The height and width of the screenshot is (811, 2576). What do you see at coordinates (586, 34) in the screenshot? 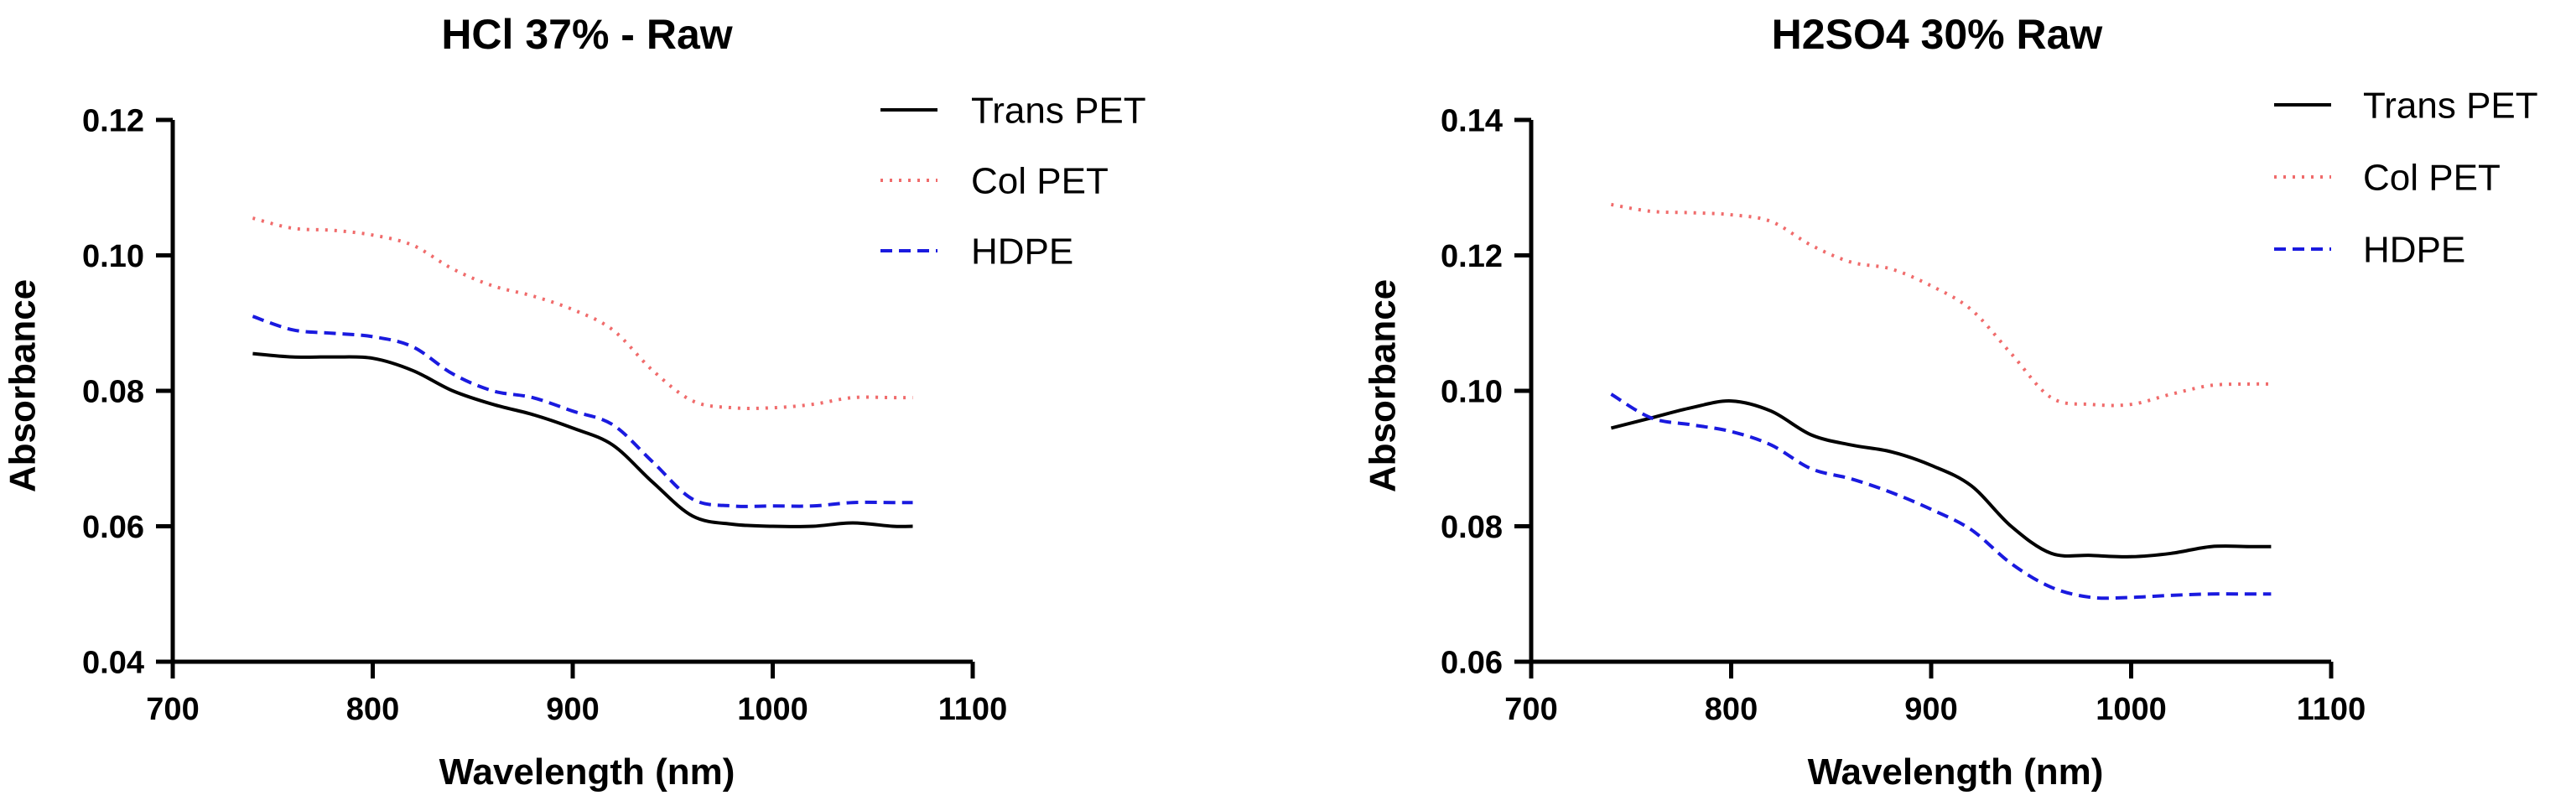
I see `chart-title: HCl 37% - Raw` at bounding box center [586, 34].